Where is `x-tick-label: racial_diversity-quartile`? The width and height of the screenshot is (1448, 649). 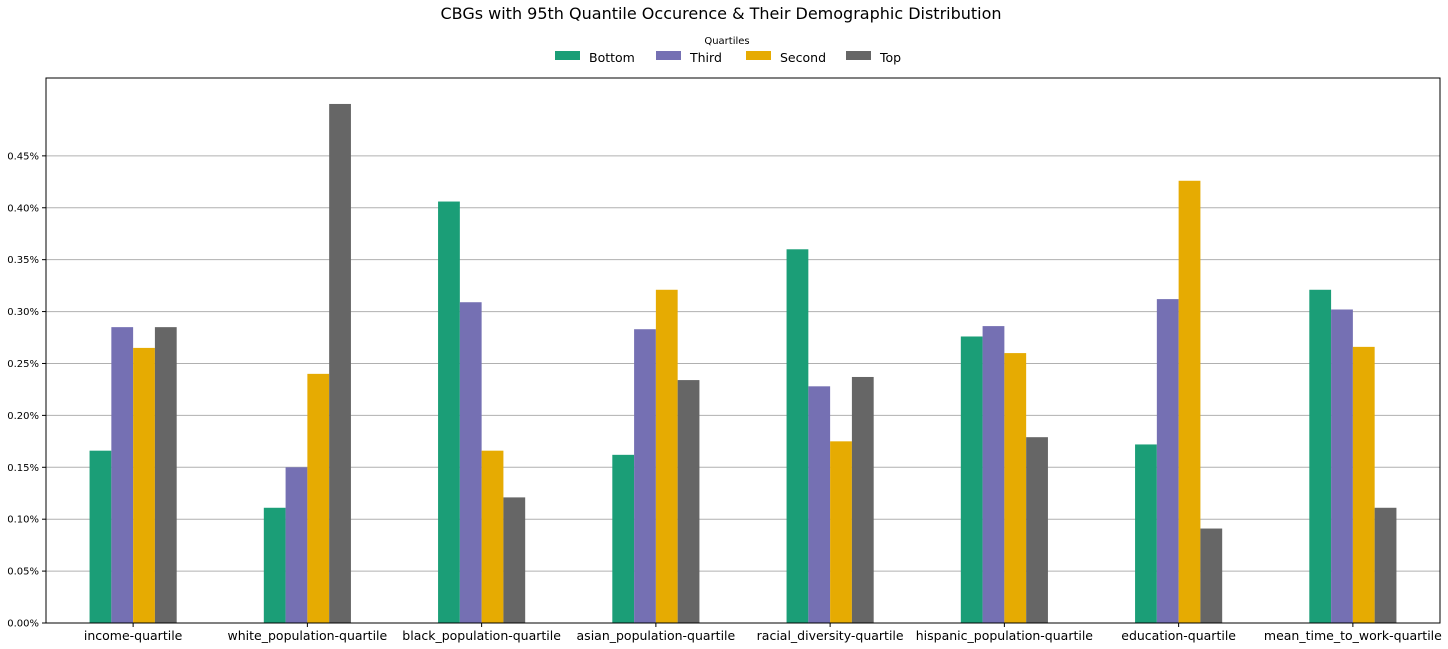
x-tick-label: racial_diversity-quartile is located at coordinates (830, 635).